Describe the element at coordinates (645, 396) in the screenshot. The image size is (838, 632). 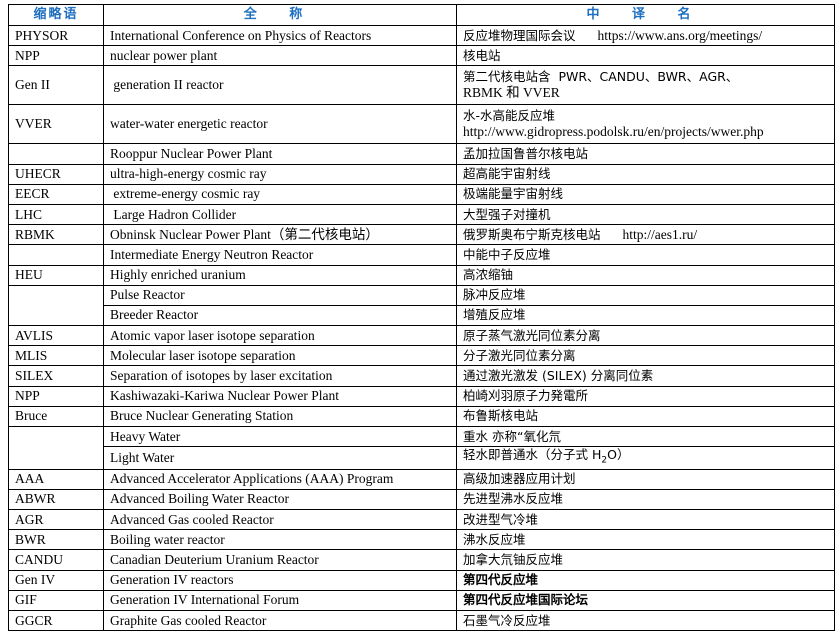
I see `chinese-name-cell: 柏崎刈羽原子力発電所` at that location.